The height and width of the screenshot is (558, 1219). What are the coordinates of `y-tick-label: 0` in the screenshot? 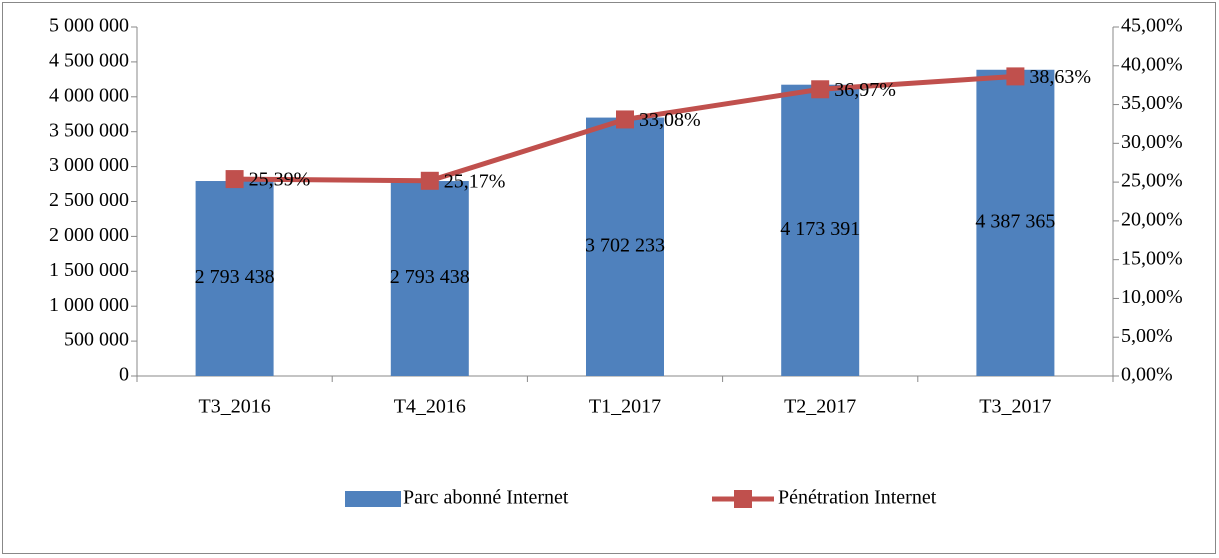 It's located at (124, 375).